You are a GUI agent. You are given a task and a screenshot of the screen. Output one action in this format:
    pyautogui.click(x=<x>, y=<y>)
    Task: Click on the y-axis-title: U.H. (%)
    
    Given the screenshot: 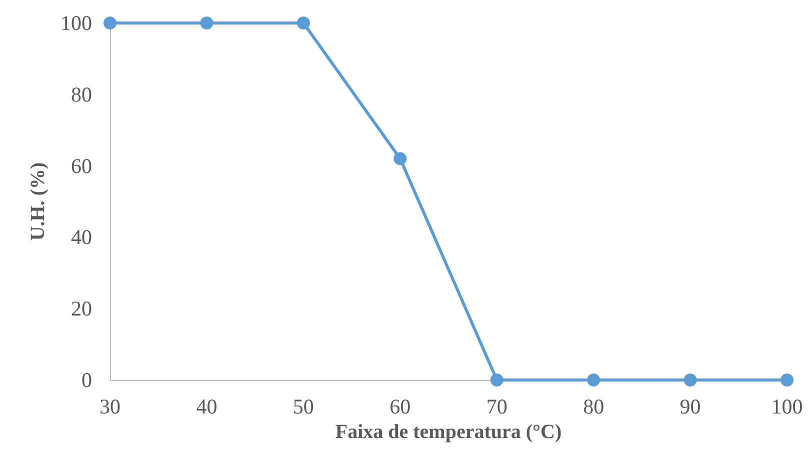 What is the action you would take?
    pyautogui.click(x=38, y=201)
    